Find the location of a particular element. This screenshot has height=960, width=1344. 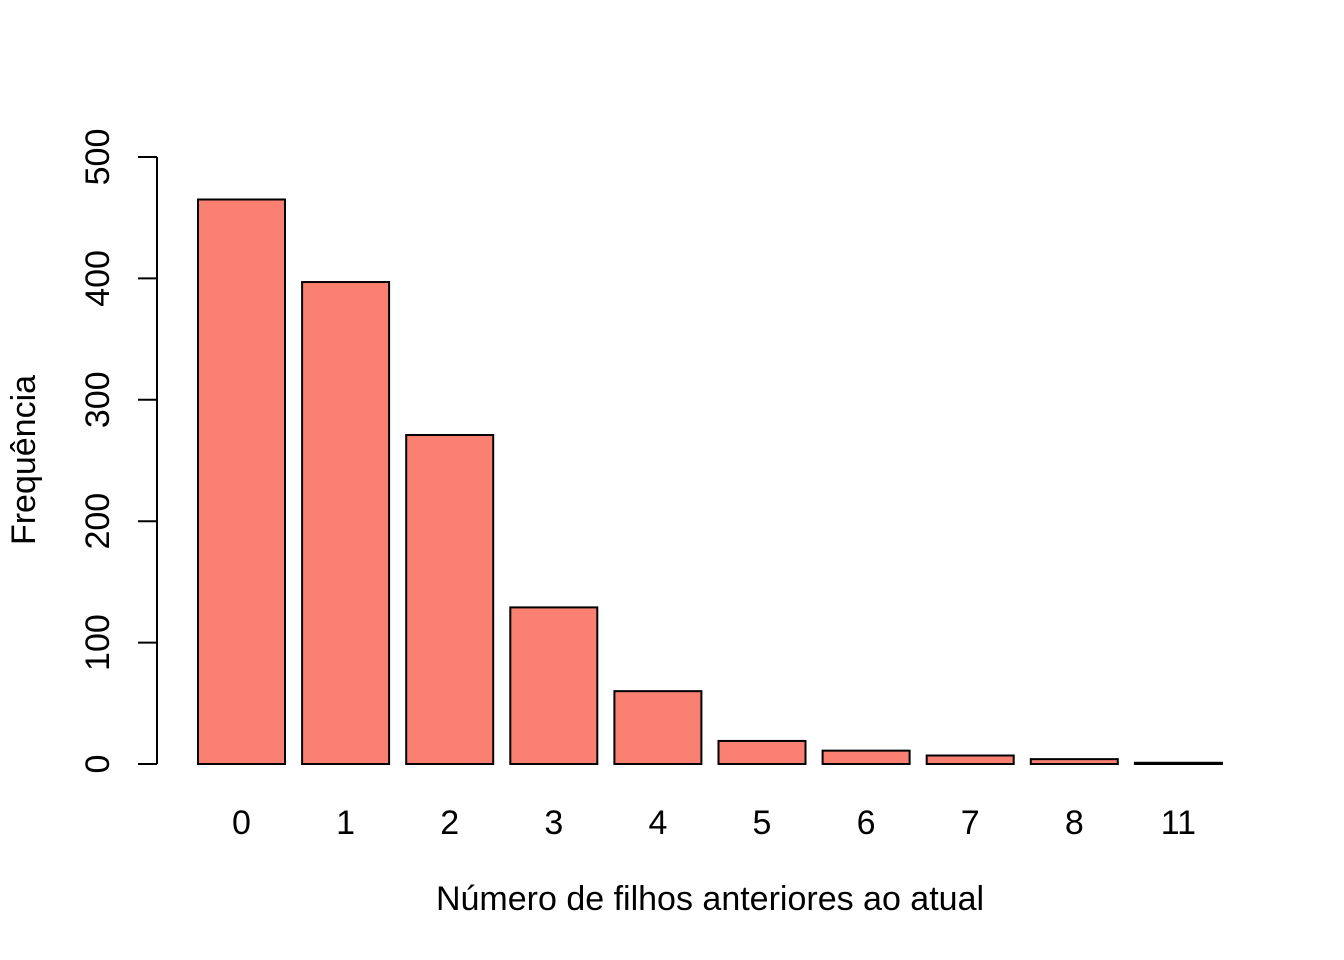

y-axis-title: Frequência is located at coordinates (24, 460).